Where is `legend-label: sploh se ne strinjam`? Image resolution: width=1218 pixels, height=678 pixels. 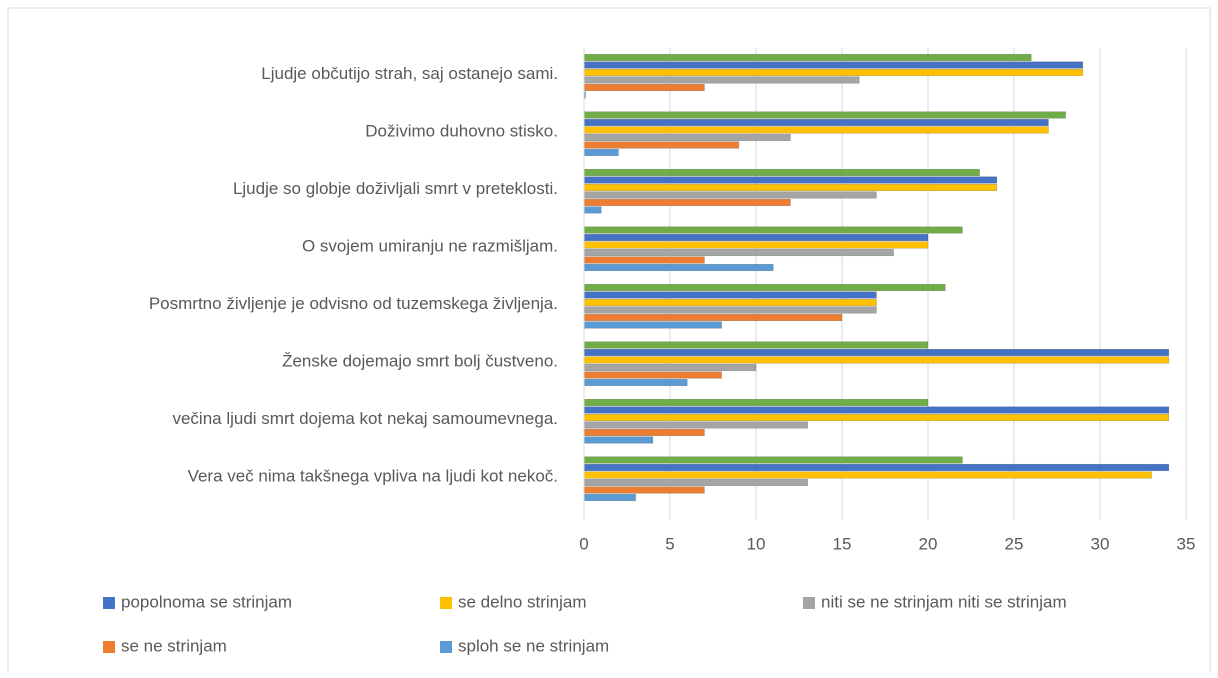
legend-label: sploh se ne strinjam is located at coordinates (533, 645).